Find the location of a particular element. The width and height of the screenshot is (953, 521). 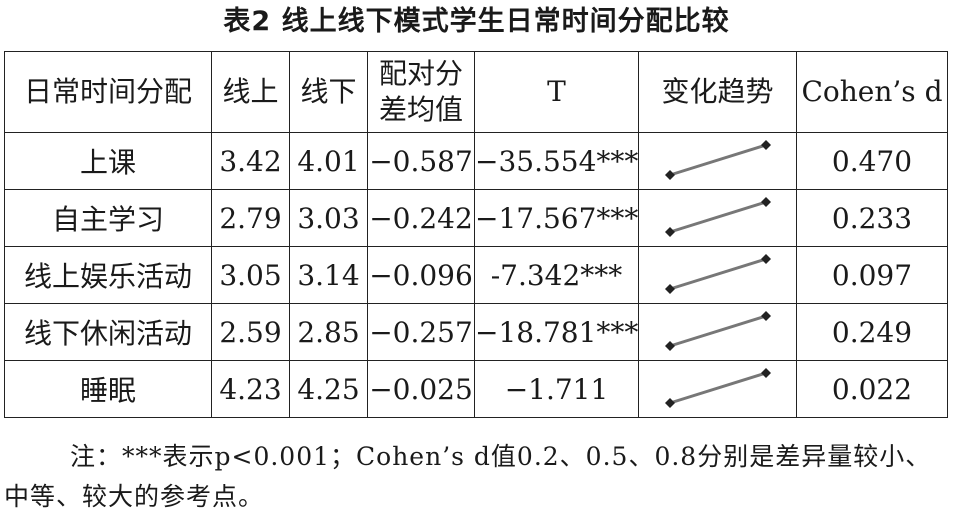

cohens-d-cell: 0.233 is located at coordinates (872, 218).